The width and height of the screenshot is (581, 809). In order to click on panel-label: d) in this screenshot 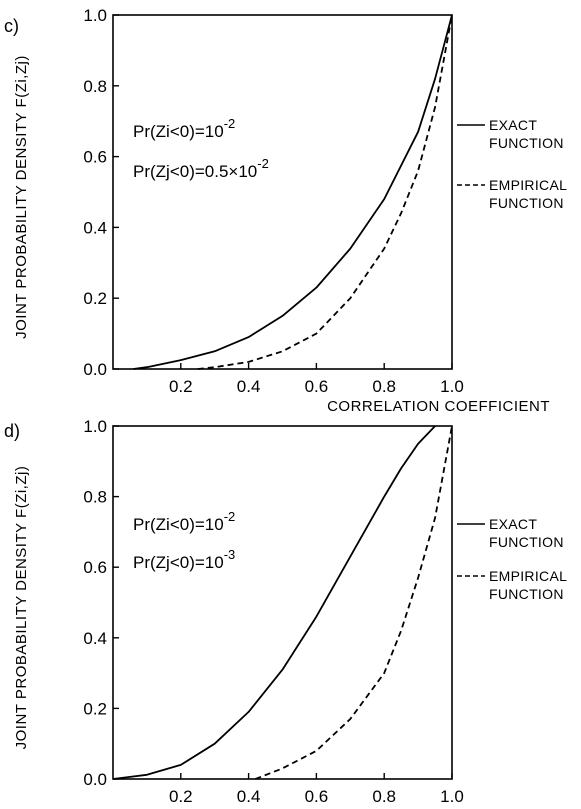, I will do `click(12, 431)`.